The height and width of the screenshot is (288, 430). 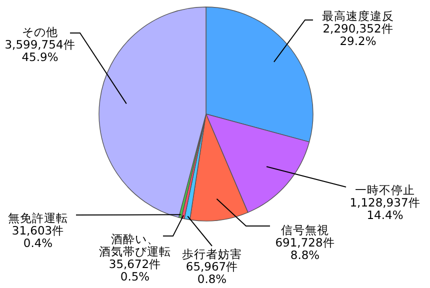 I want to click on data-label: 3,599,754件 45.9%, so click(x=40, y=51).